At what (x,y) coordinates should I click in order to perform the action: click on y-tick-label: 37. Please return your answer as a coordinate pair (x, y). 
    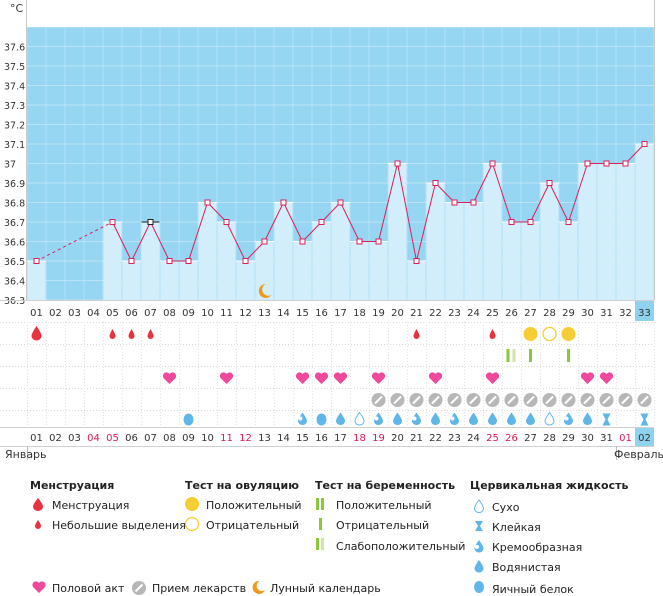
    Looking at the image, I should click on (10, 165).